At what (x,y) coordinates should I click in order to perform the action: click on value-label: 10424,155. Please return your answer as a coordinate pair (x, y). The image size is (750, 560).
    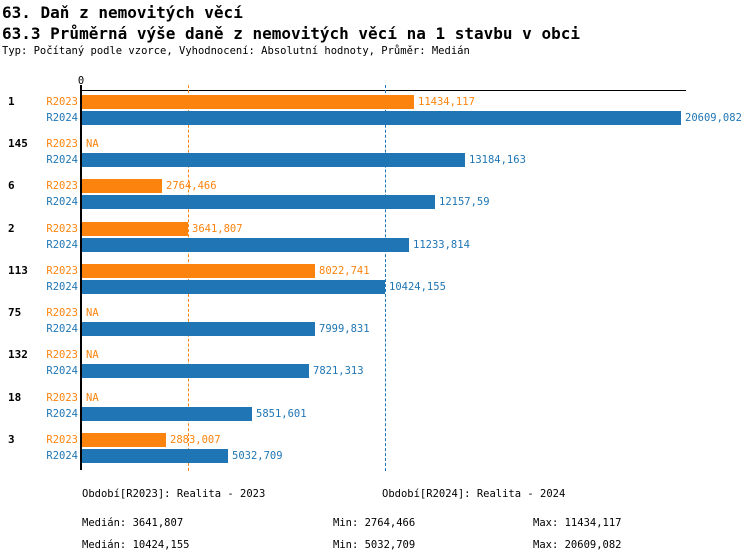
    Looking at the image, I should click on (417, 287).